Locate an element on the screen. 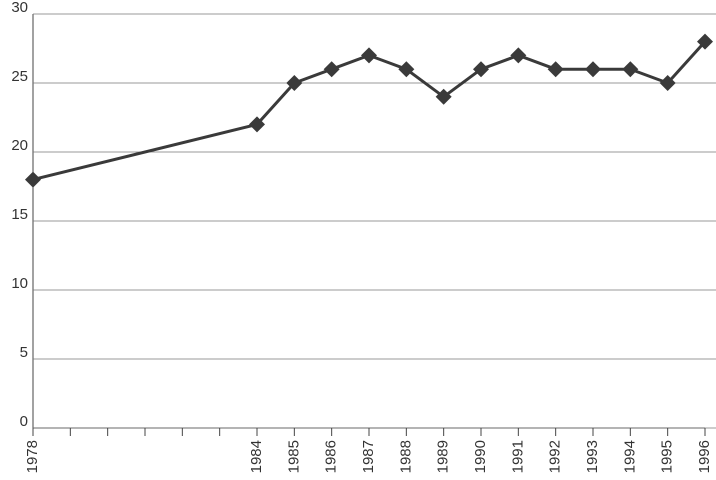  x-tick-label: 1986 is located at coordinates (331, 456).